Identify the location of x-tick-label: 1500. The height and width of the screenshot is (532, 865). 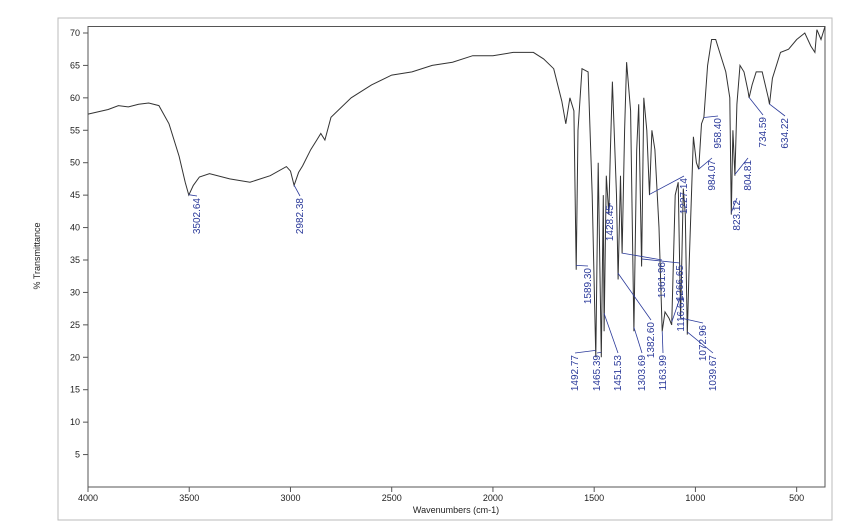
(594, 498).